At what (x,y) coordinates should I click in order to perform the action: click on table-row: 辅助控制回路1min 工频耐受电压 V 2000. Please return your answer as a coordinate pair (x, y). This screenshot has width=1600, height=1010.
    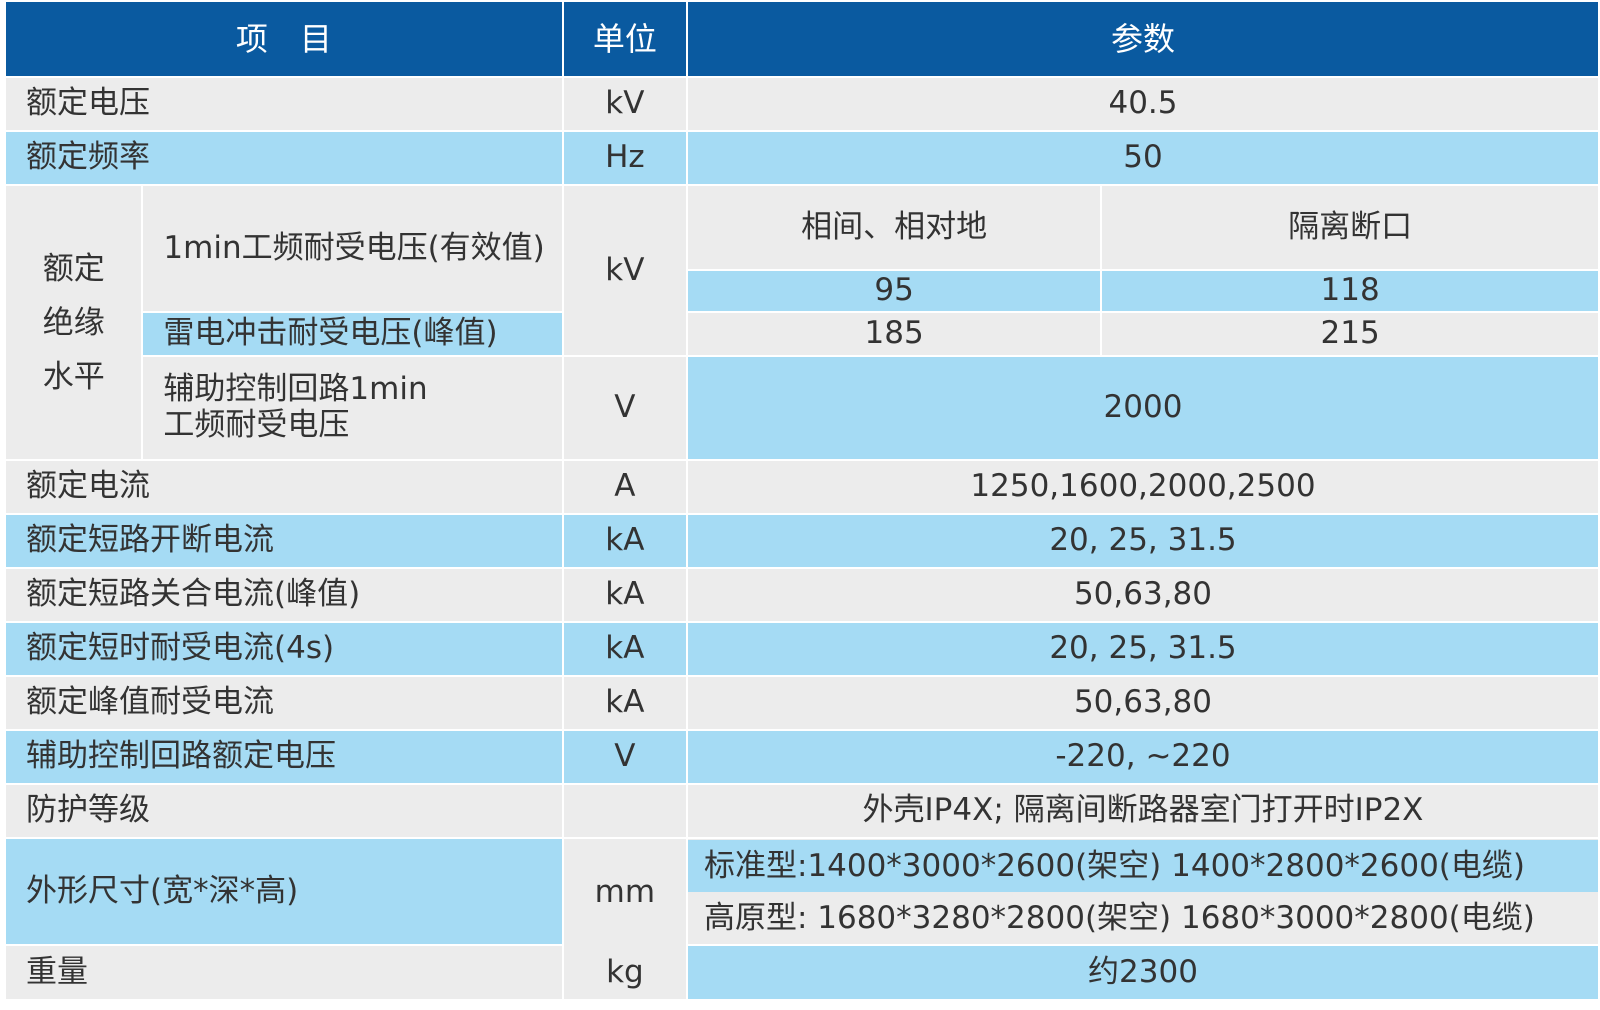
    Looking at the image, I should click on (802, 408).